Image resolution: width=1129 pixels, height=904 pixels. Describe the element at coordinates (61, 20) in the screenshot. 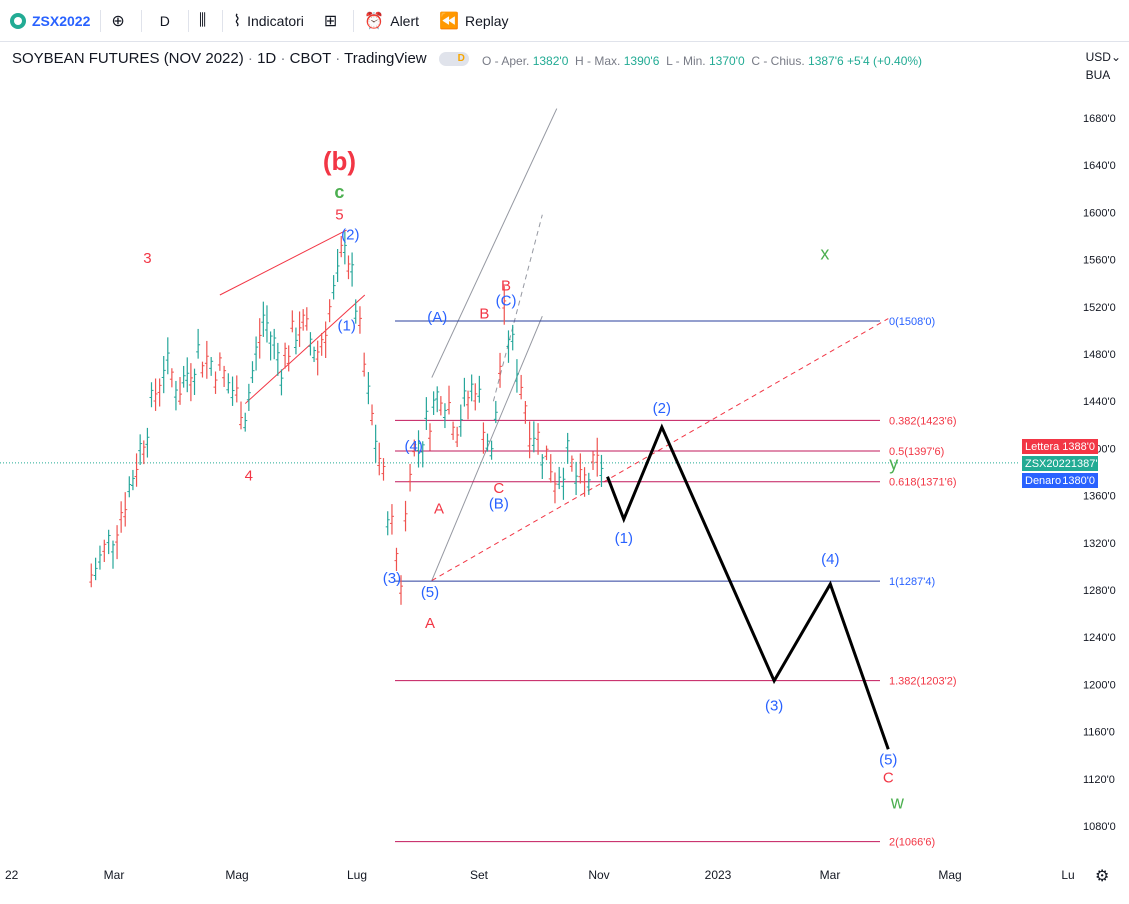

I see `symbol-name: ZSX2022` at that location.